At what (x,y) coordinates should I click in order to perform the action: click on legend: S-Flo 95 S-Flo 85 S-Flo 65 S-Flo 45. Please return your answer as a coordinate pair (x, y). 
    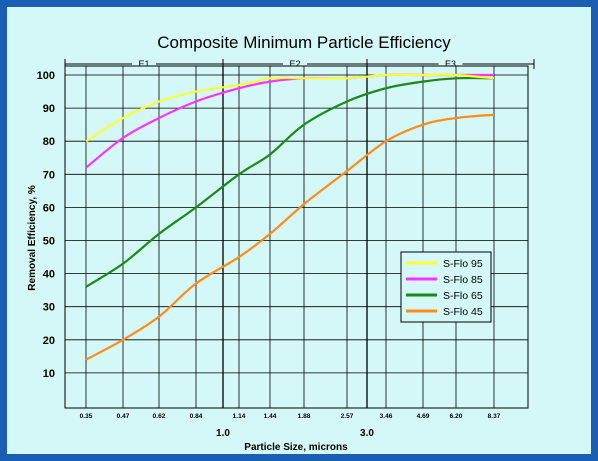
    Looking at the image, I should click on (446, 287).